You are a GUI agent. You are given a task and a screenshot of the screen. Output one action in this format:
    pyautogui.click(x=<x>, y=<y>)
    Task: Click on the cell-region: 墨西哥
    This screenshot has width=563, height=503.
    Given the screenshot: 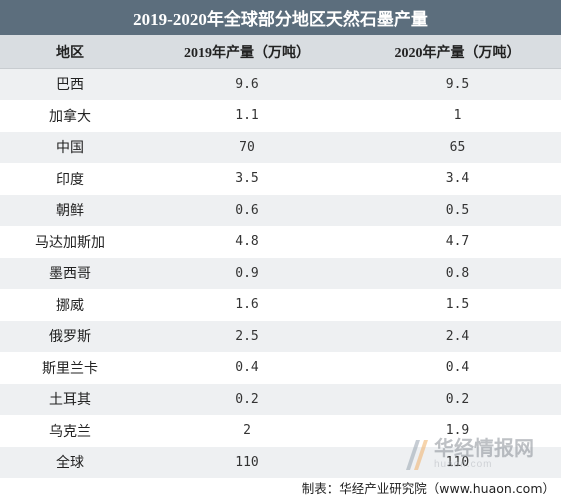 What is the action you would take?
    pyautogui.click(x=70, y=273)
    